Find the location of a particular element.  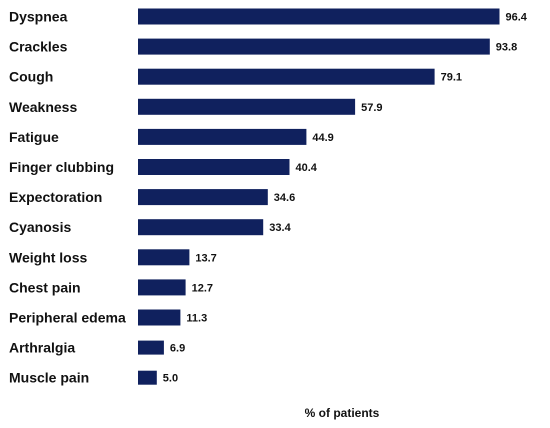

x-axis-label: % of patients is located at coordinates (342, 413).